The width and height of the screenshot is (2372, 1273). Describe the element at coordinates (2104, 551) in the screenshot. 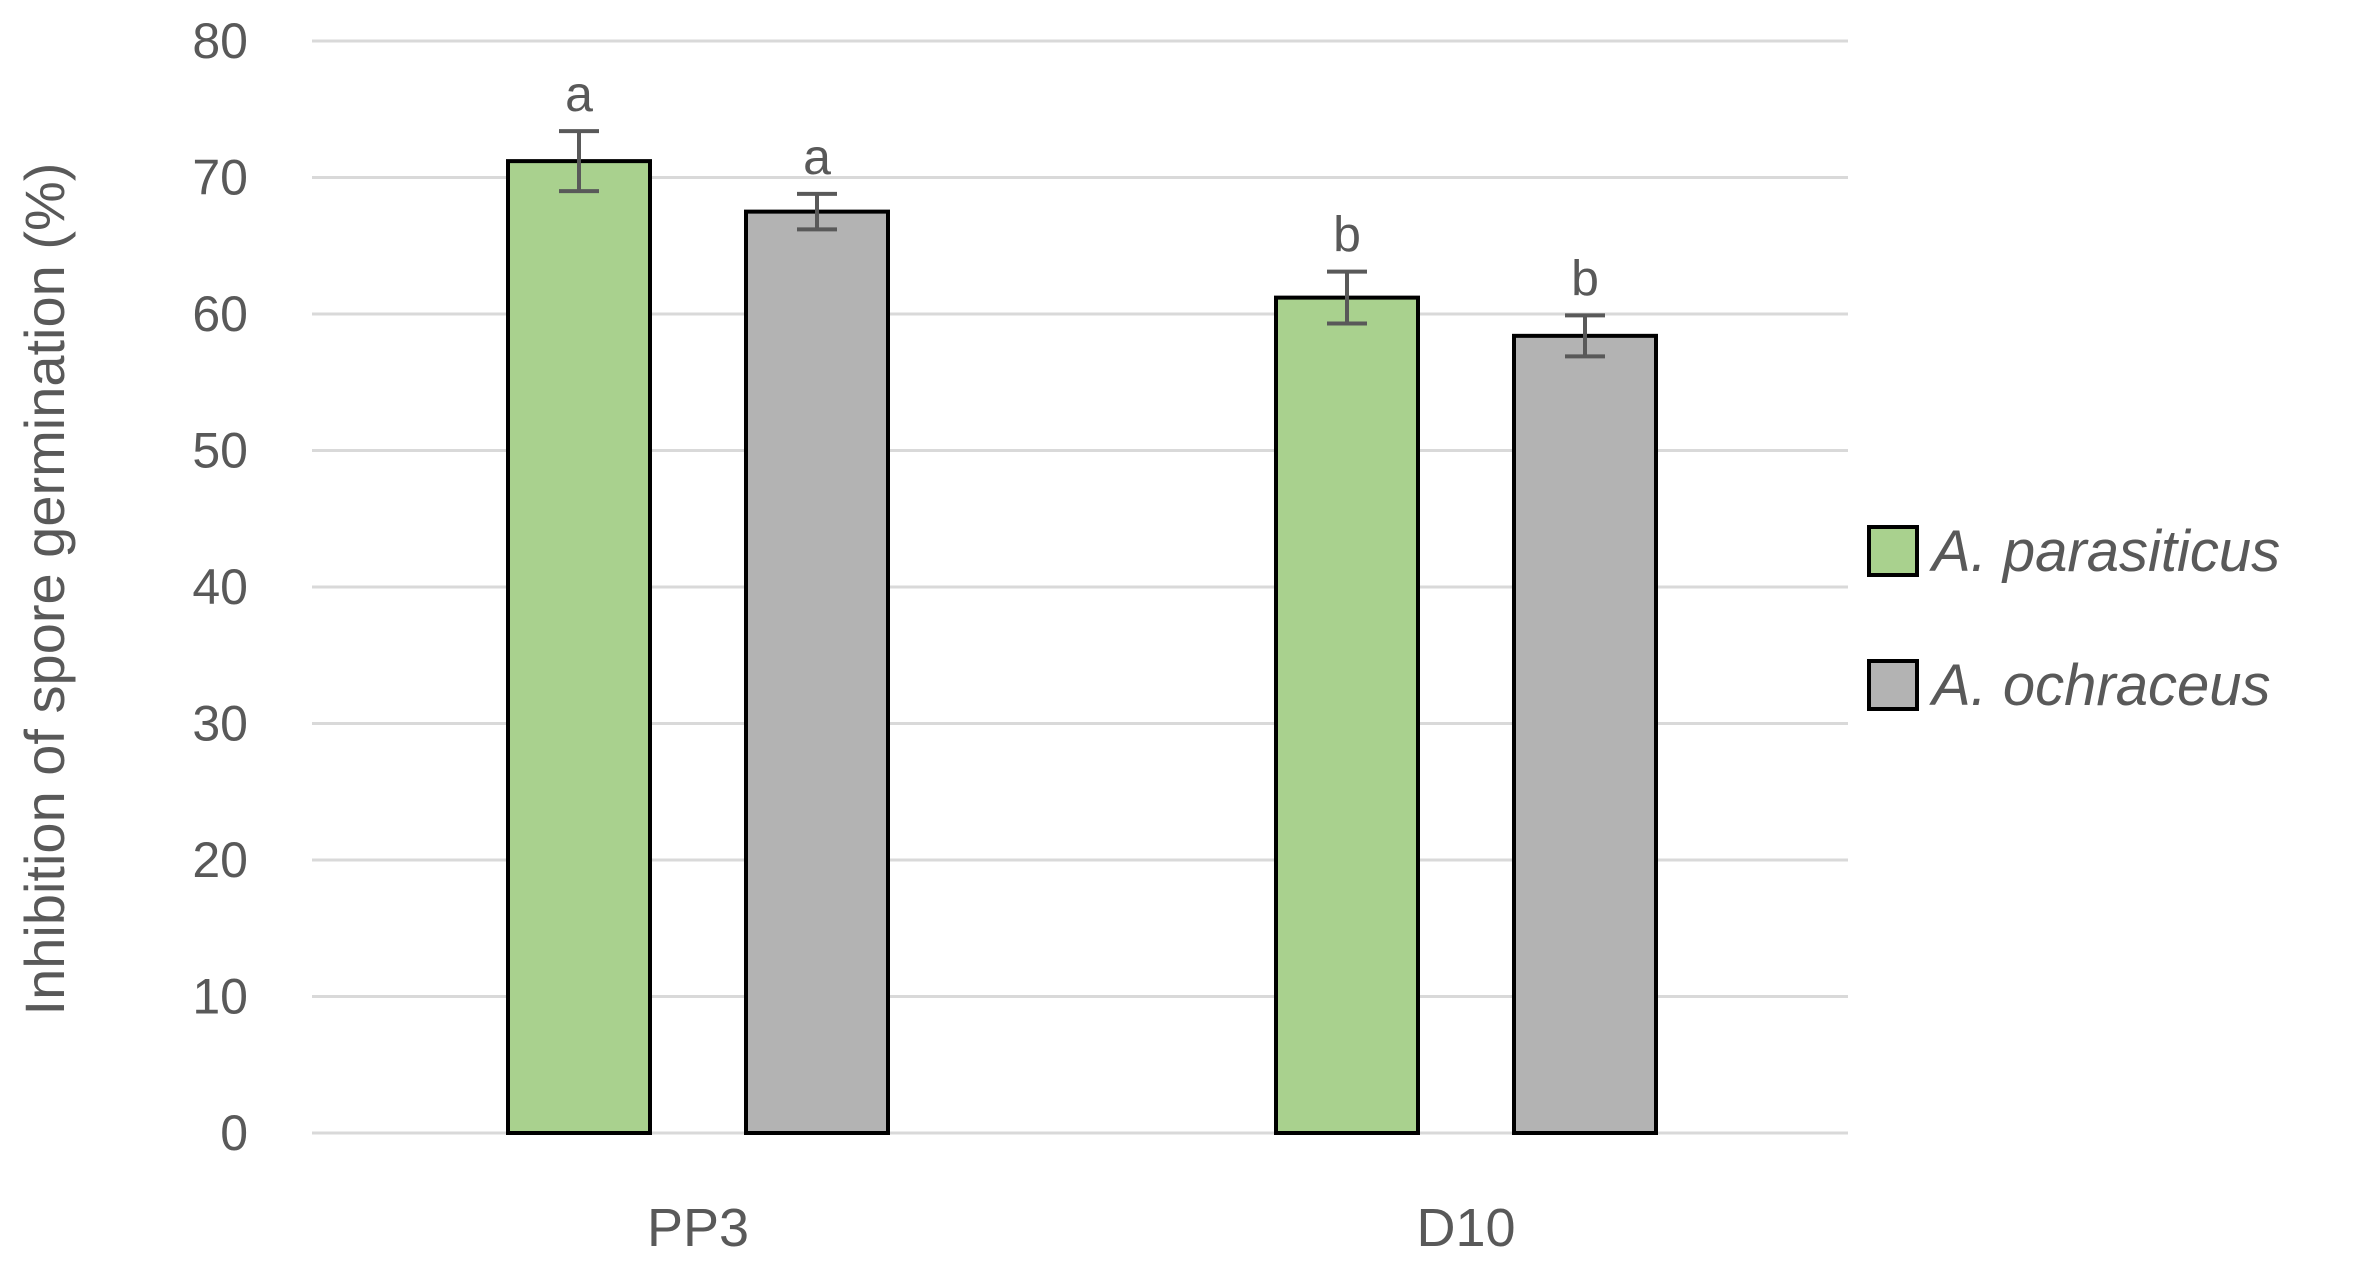

I see `legend-label: A. parasiticus` at that location.